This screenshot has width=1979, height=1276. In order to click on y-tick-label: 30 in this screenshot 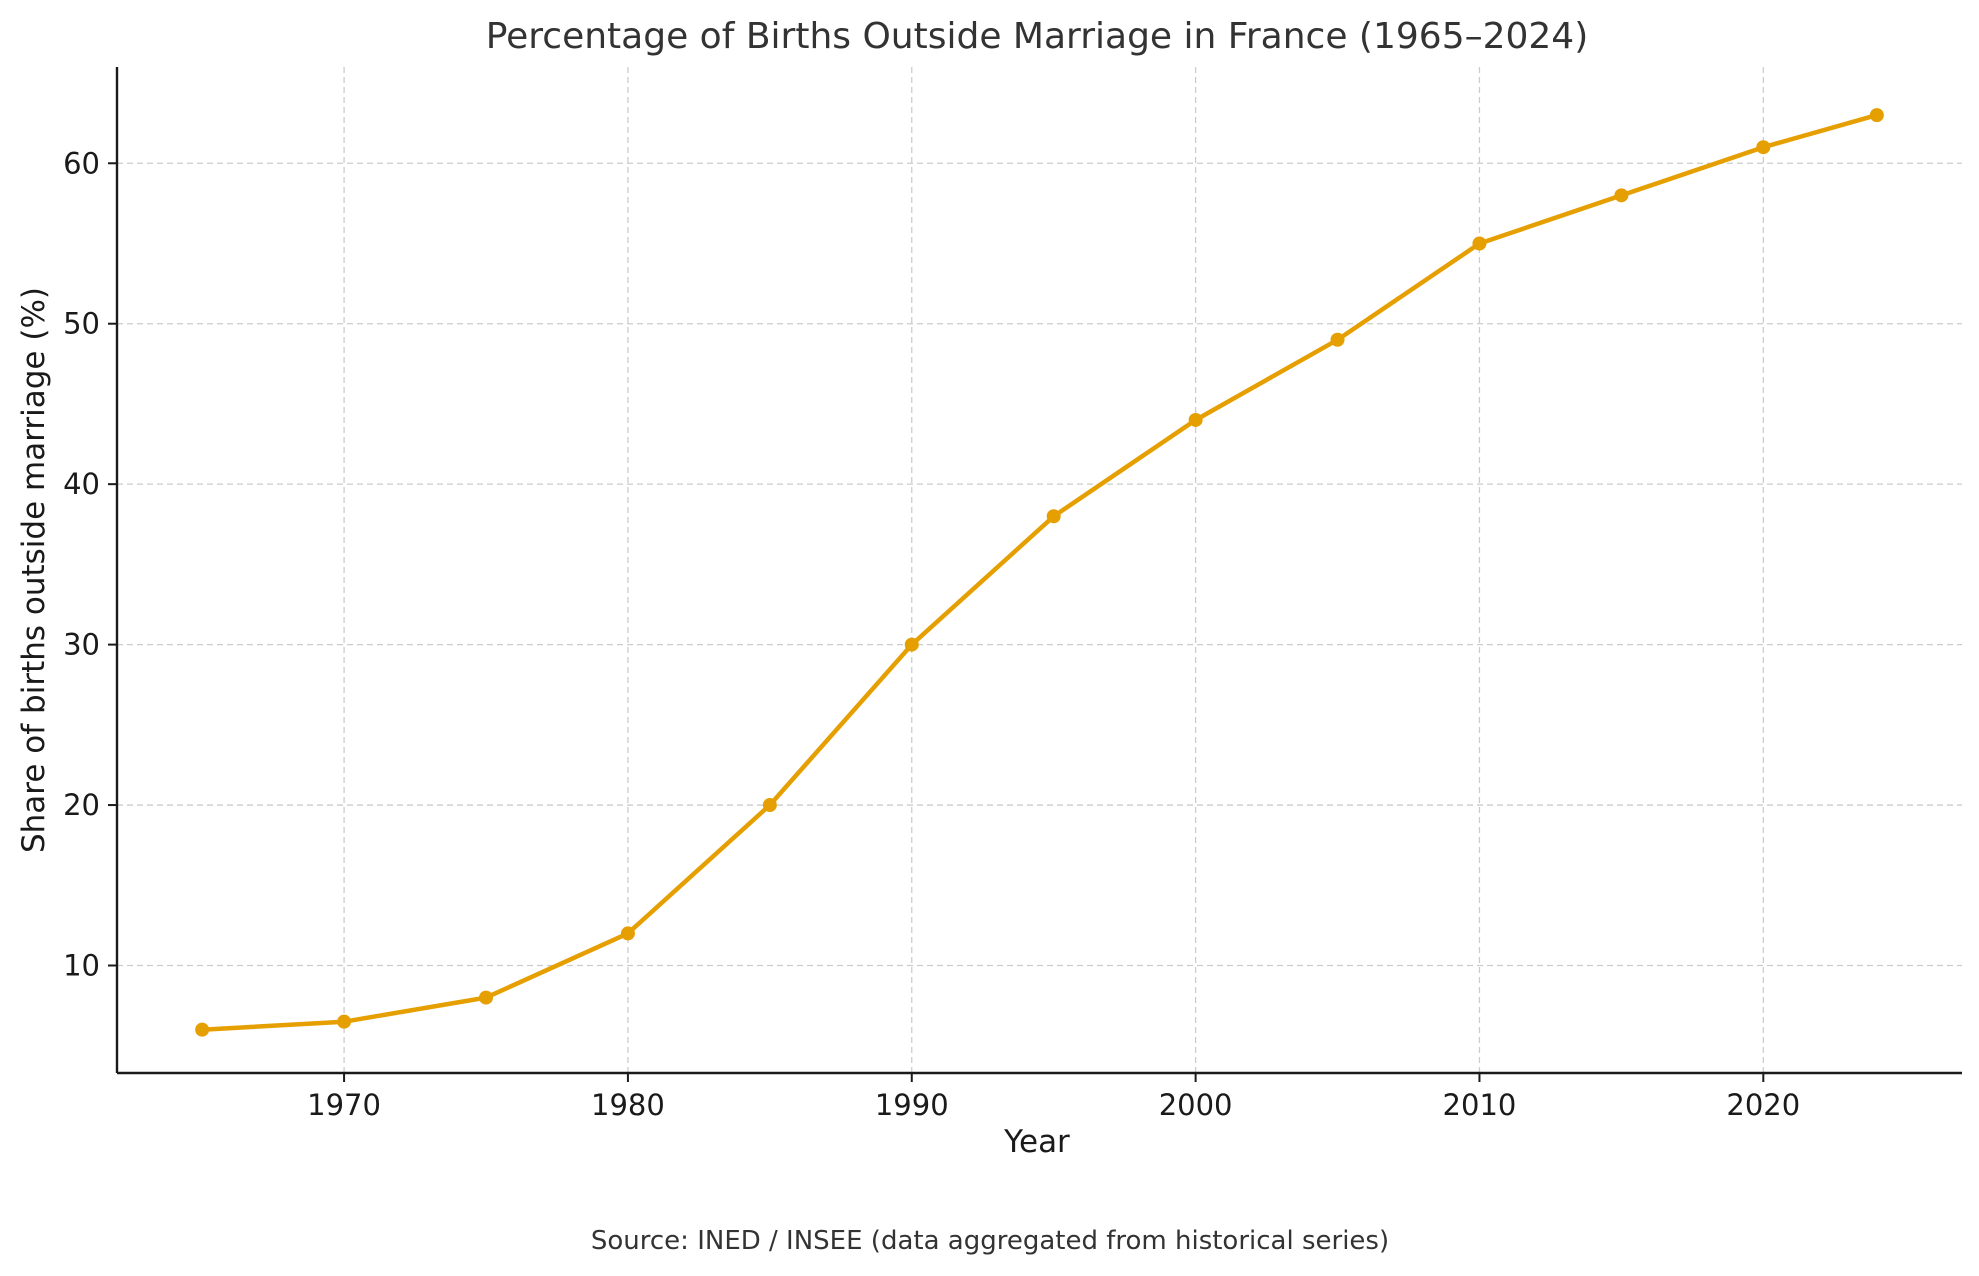, I will do `click(81, 645)`.